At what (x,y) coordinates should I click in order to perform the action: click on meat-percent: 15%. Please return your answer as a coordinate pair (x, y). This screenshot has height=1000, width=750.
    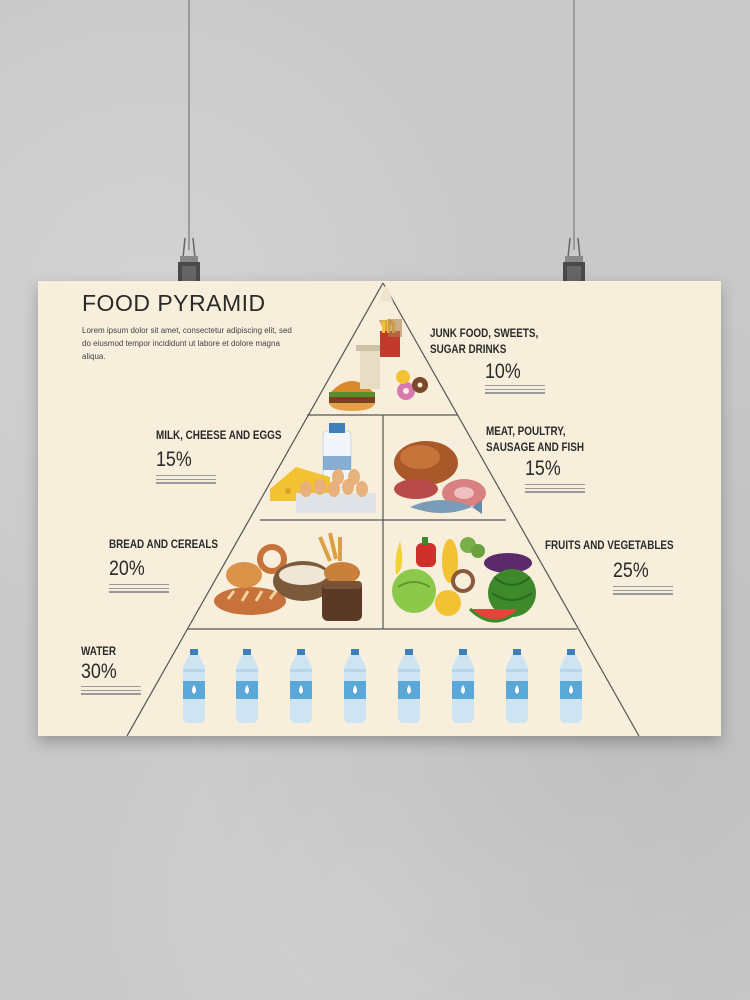
    Looking at the image, I should click on (543, 468).